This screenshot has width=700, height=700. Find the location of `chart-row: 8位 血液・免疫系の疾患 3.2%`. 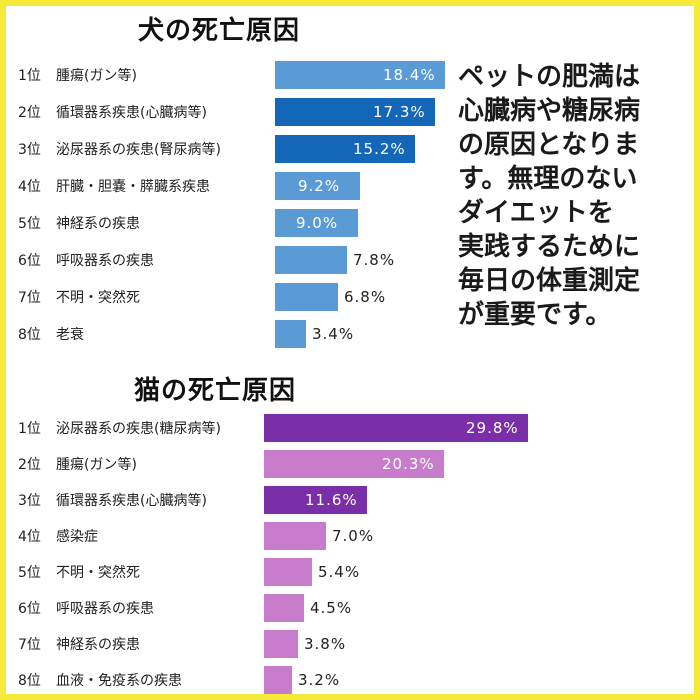

chart-row: 8位 血液・免疫系の疾患 3.2% is located at coordinates (350, 680).